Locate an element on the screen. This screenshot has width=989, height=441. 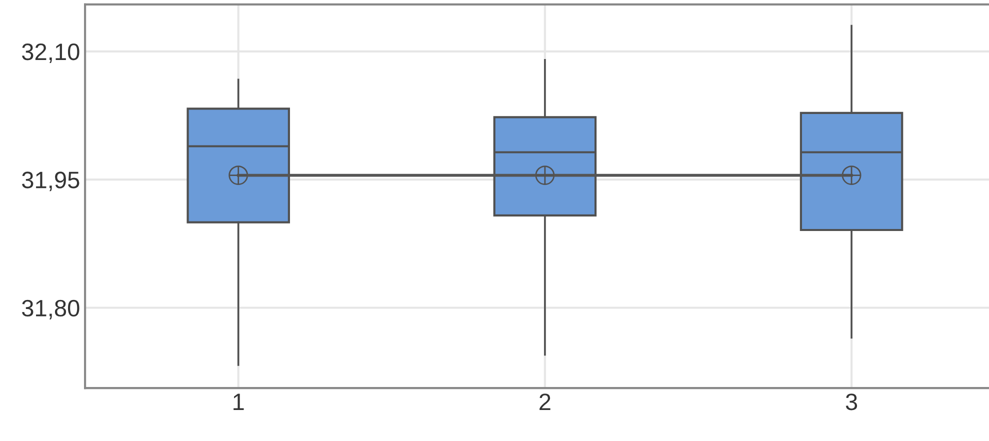
y-tick-label: 31,80 is located at coordinates (51, 310).